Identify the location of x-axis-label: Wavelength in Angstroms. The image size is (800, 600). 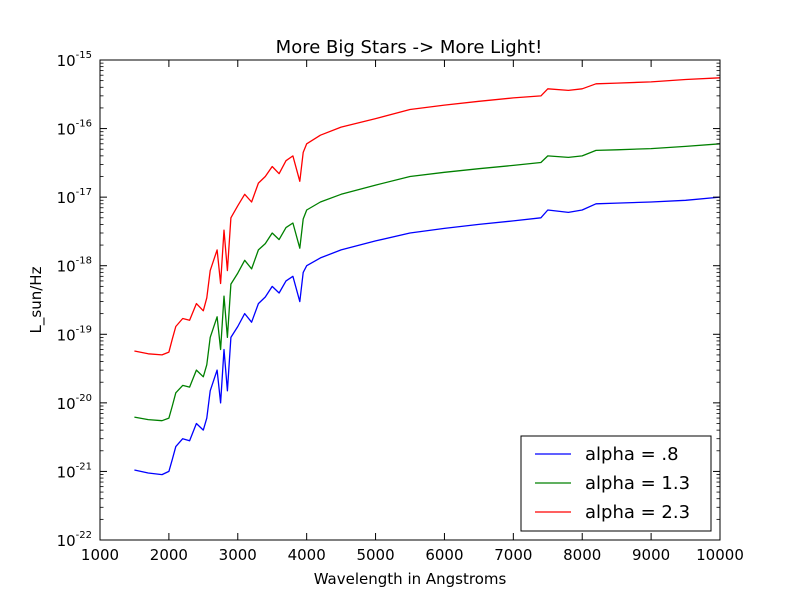
(410, 579).